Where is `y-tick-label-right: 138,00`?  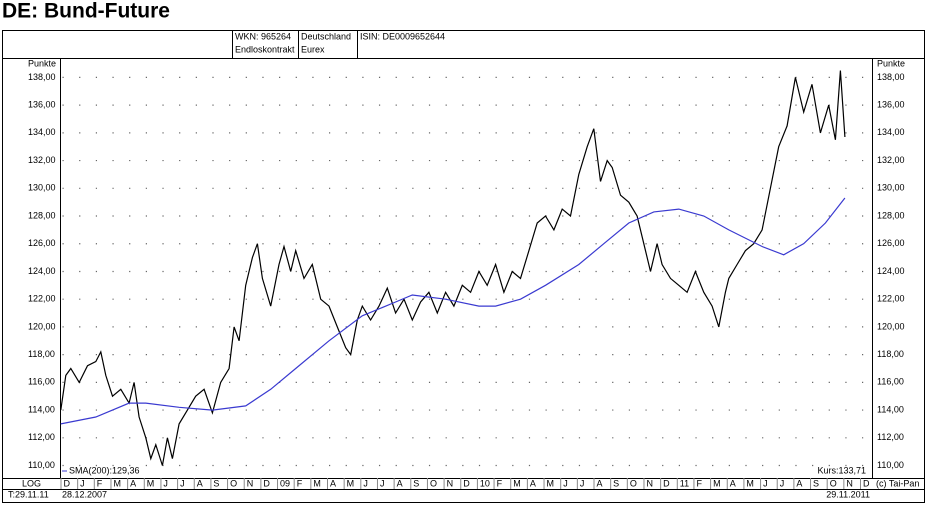
y-tick-label-right: 138,00 is located at coordinates (891, 77).